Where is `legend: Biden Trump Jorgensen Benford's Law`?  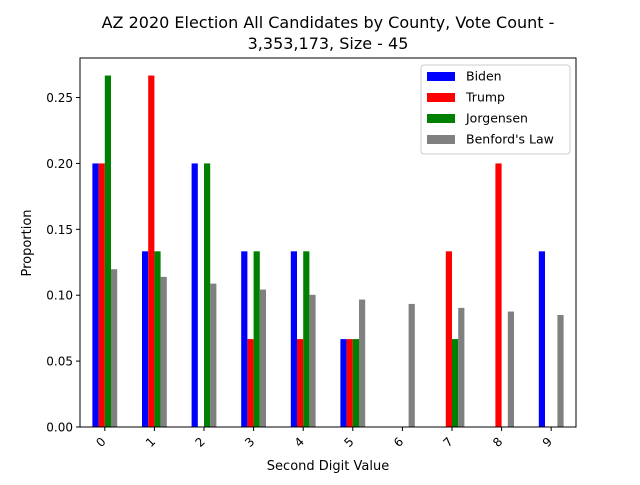 legend: Biden Trump Jorgensen Benford's Law is located at coordinates (495, 109).